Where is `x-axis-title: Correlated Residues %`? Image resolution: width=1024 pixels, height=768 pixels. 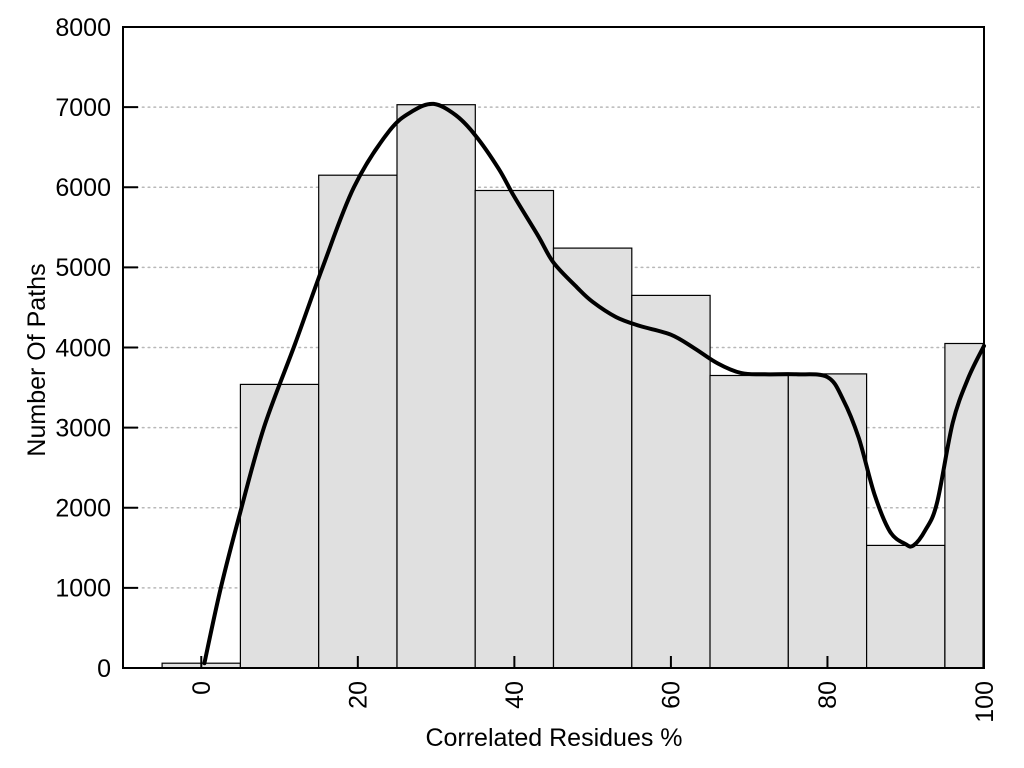
x-axis-title: Correlated Residues % is located at coordinates (553, 738).